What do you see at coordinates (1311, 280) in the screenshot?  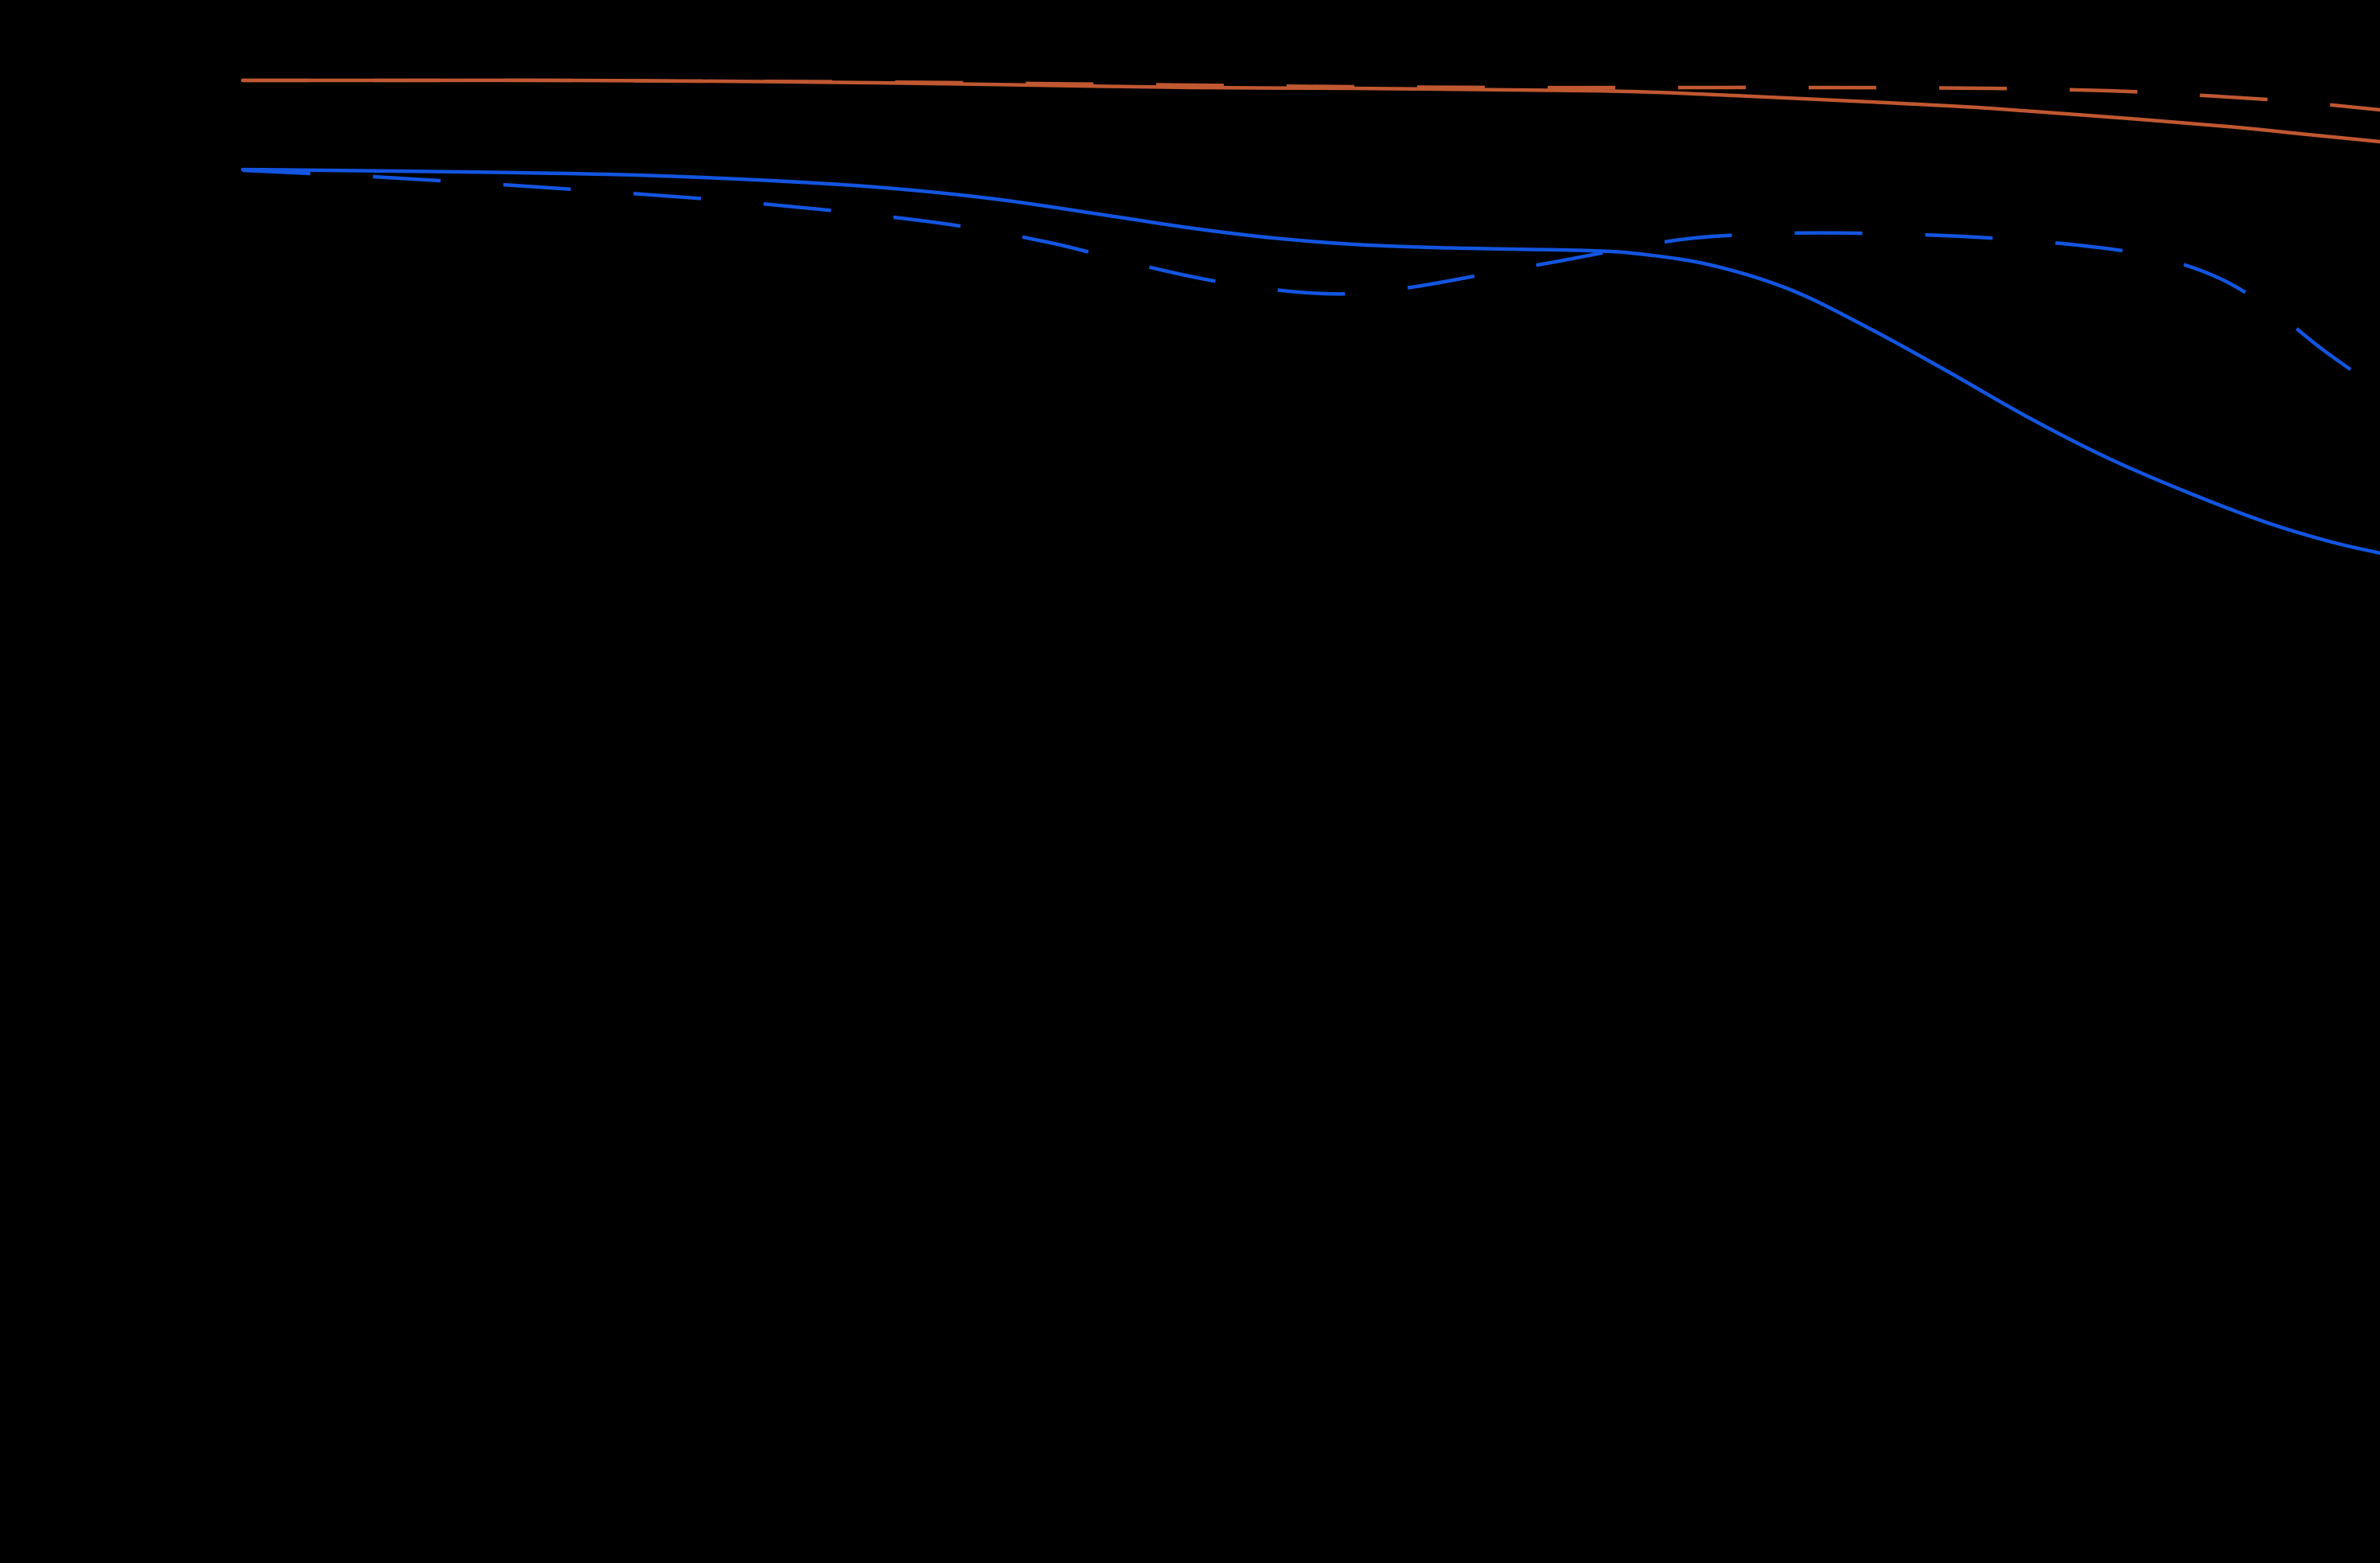 I see `blue-dashed-line` at bounding box center [1311, 280].